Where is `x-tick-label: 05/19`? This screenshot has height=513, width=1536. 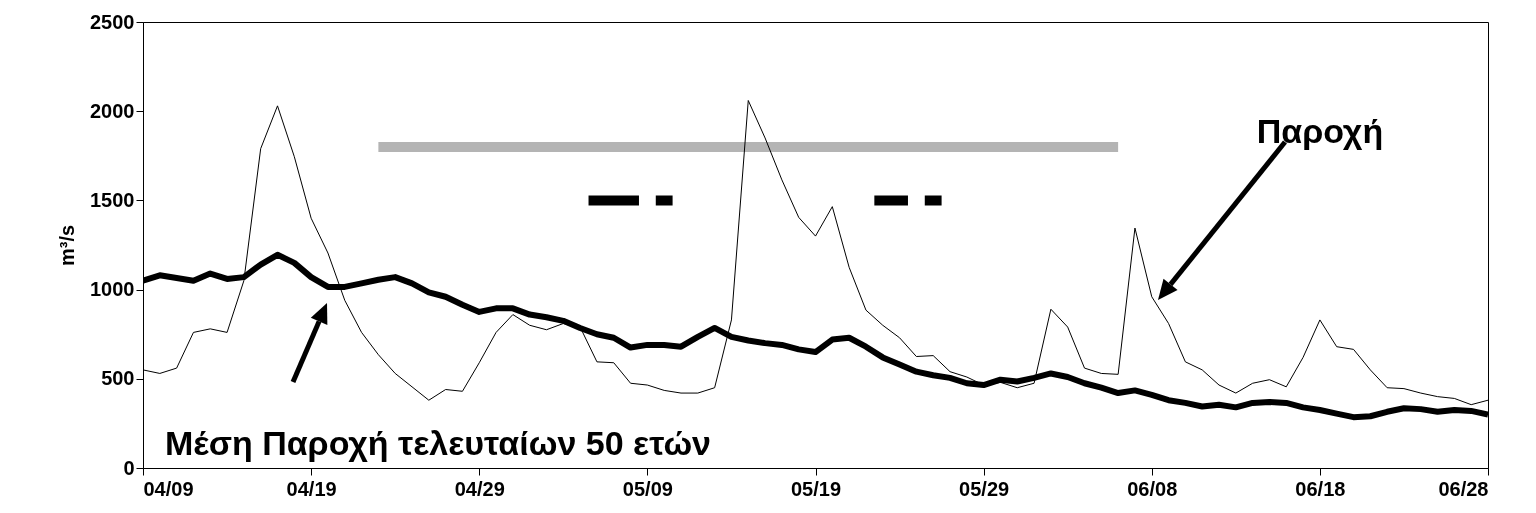 x-tick-label: 05/19 is located at coordinates (816, 488).